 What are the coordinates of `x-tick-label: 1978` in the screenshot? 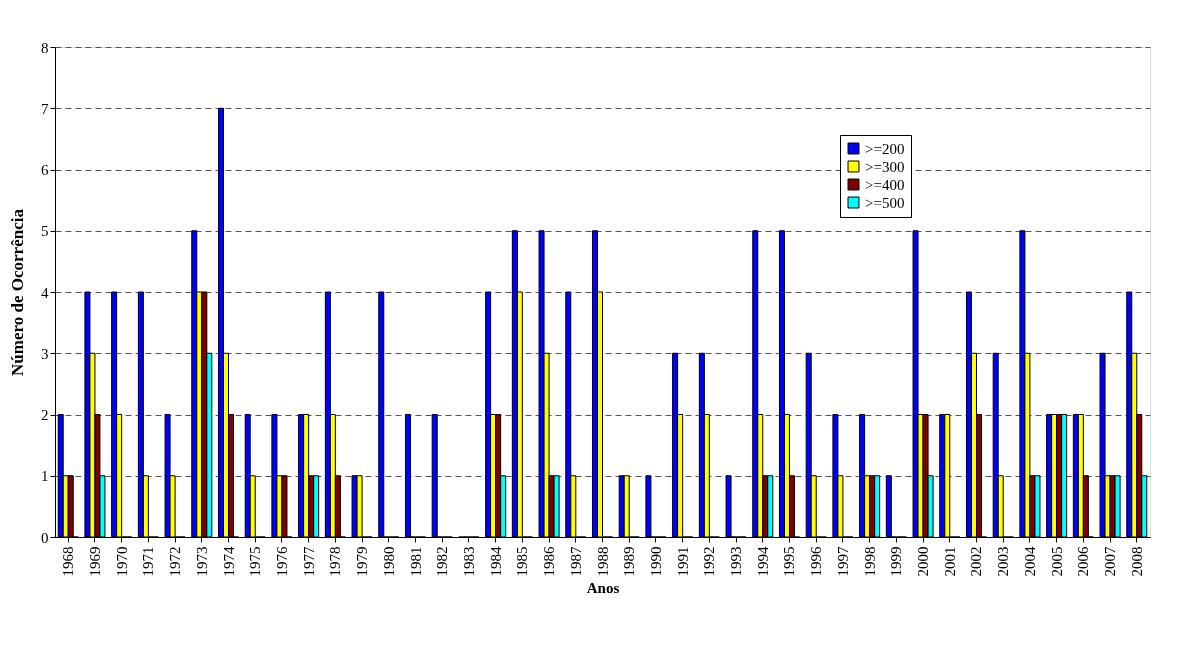 It's located at (335, 561).